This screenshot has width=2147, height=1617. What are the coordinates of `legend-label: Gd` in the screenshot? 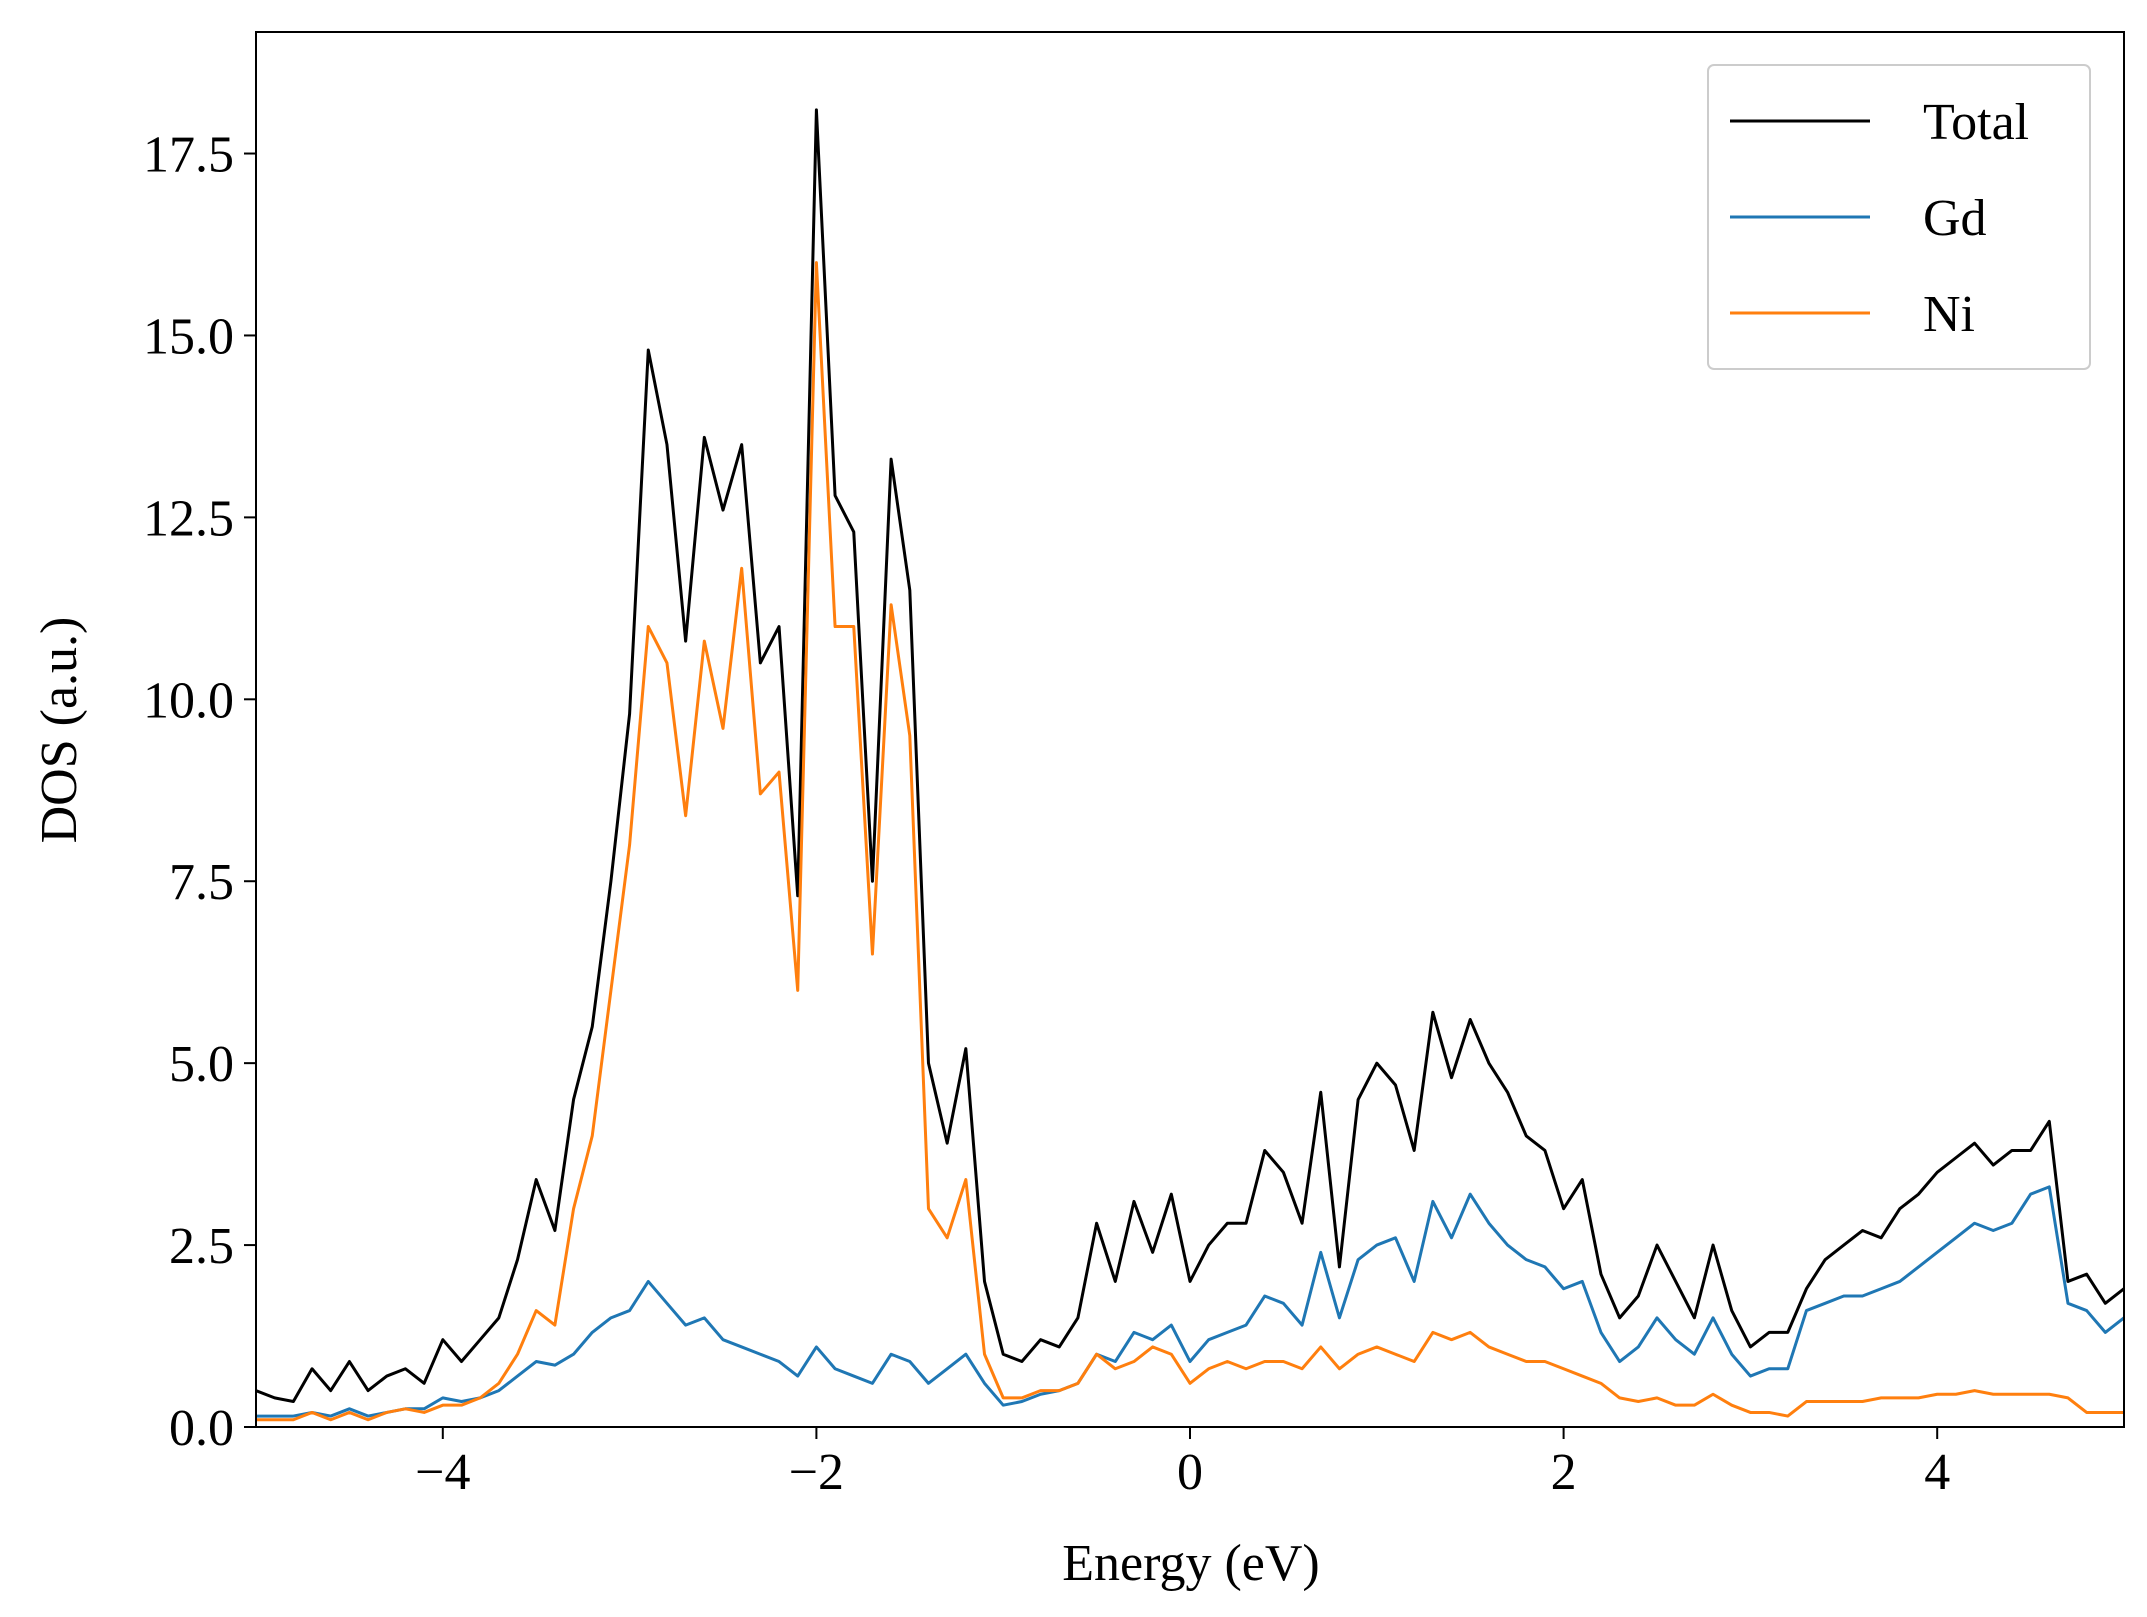 It's located at (1955, 218).